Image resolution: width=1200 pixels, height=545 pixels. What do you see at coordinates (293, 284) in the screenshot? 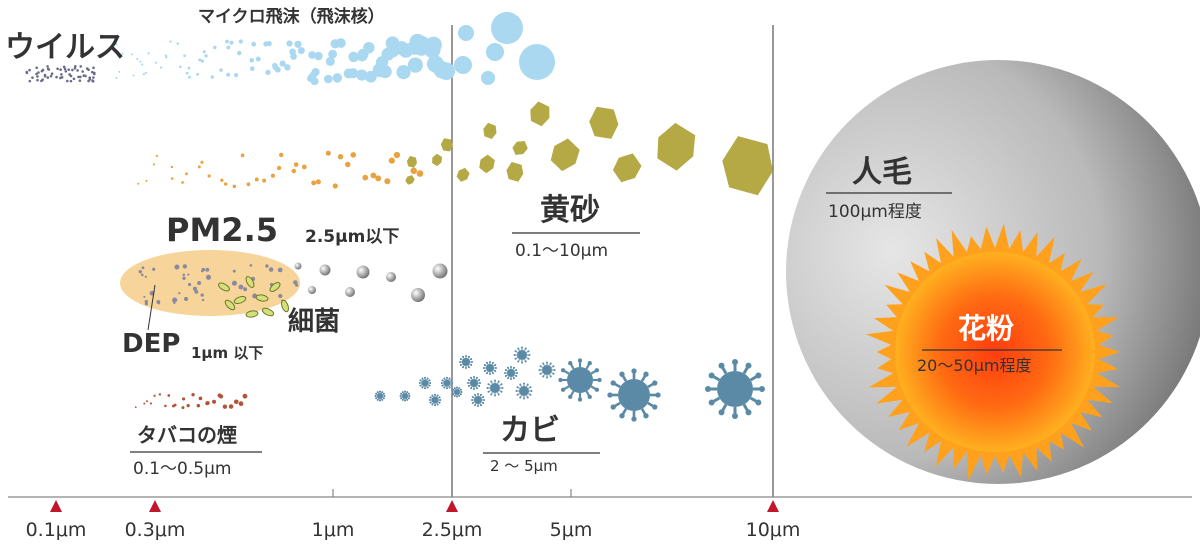
I see `pm25-particles` at bounding box center [293, 284].